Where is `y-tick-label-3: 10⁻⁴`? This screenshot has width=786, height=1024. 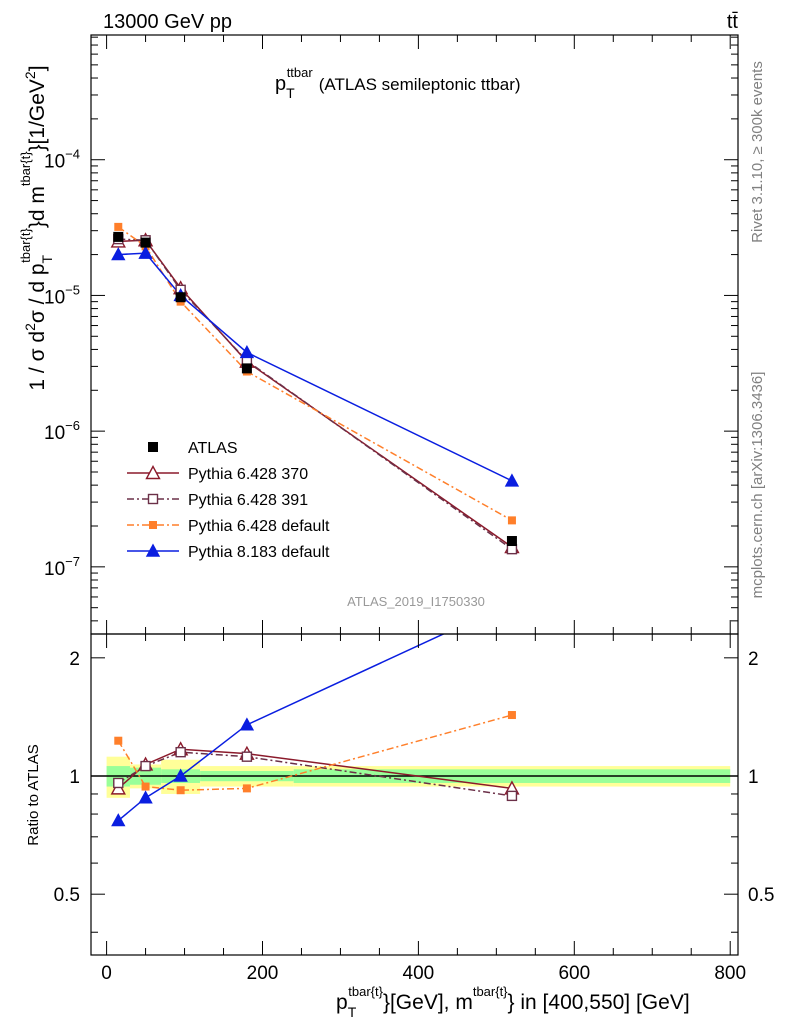
y-tick-label-3: 10⁻⁴ is located at coordinates (62, 160).